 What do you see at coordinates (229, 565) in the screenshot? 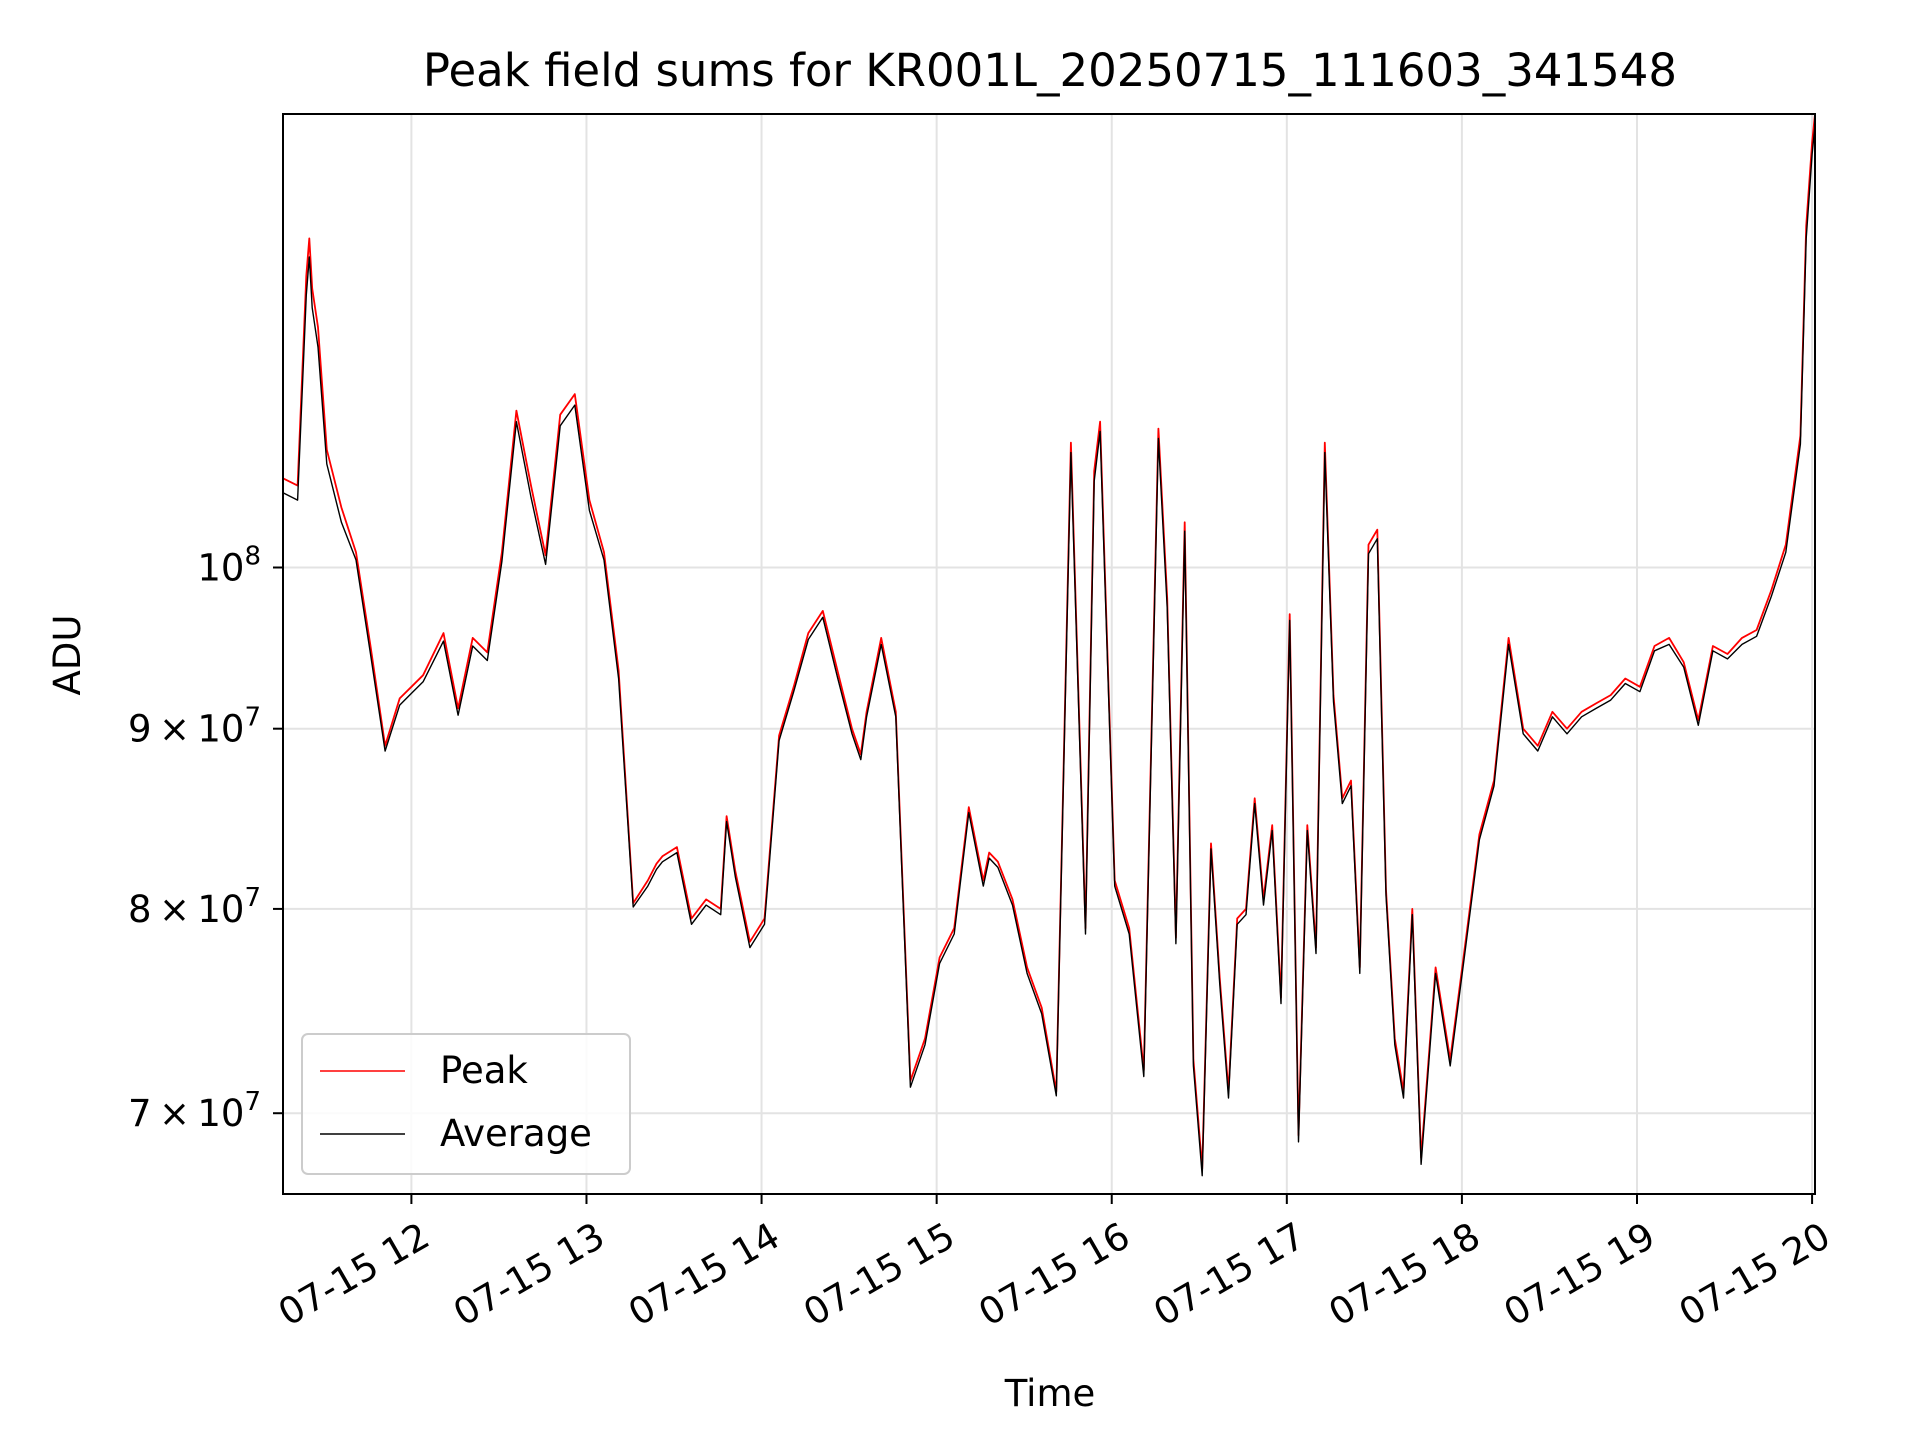
I see `y-tick-label: 108` at bounding box center [229, 565].